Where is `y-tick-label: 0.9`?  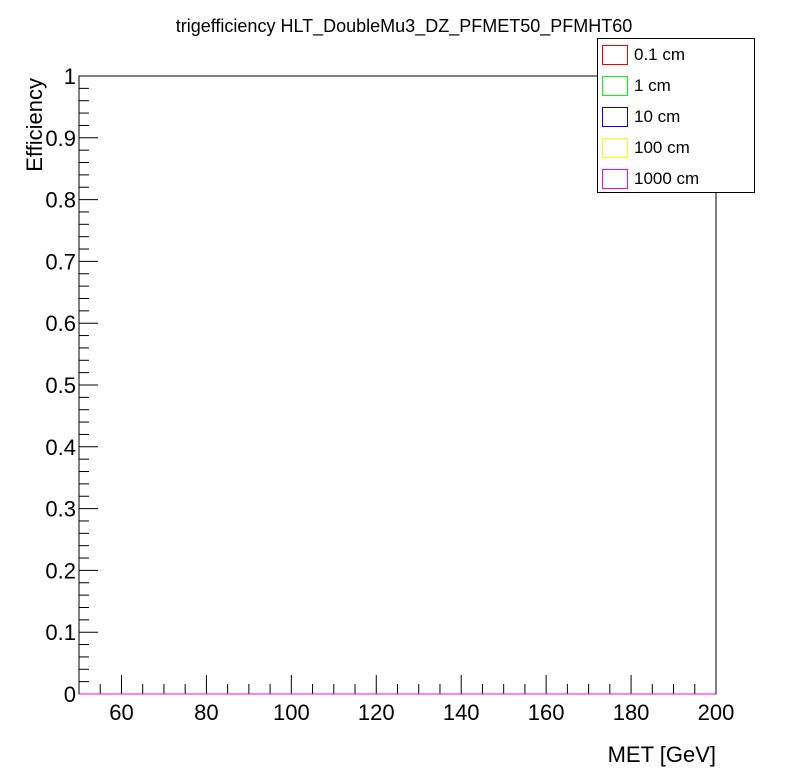
y-tick-label: 0.9 is located at coordinates (60, 138).